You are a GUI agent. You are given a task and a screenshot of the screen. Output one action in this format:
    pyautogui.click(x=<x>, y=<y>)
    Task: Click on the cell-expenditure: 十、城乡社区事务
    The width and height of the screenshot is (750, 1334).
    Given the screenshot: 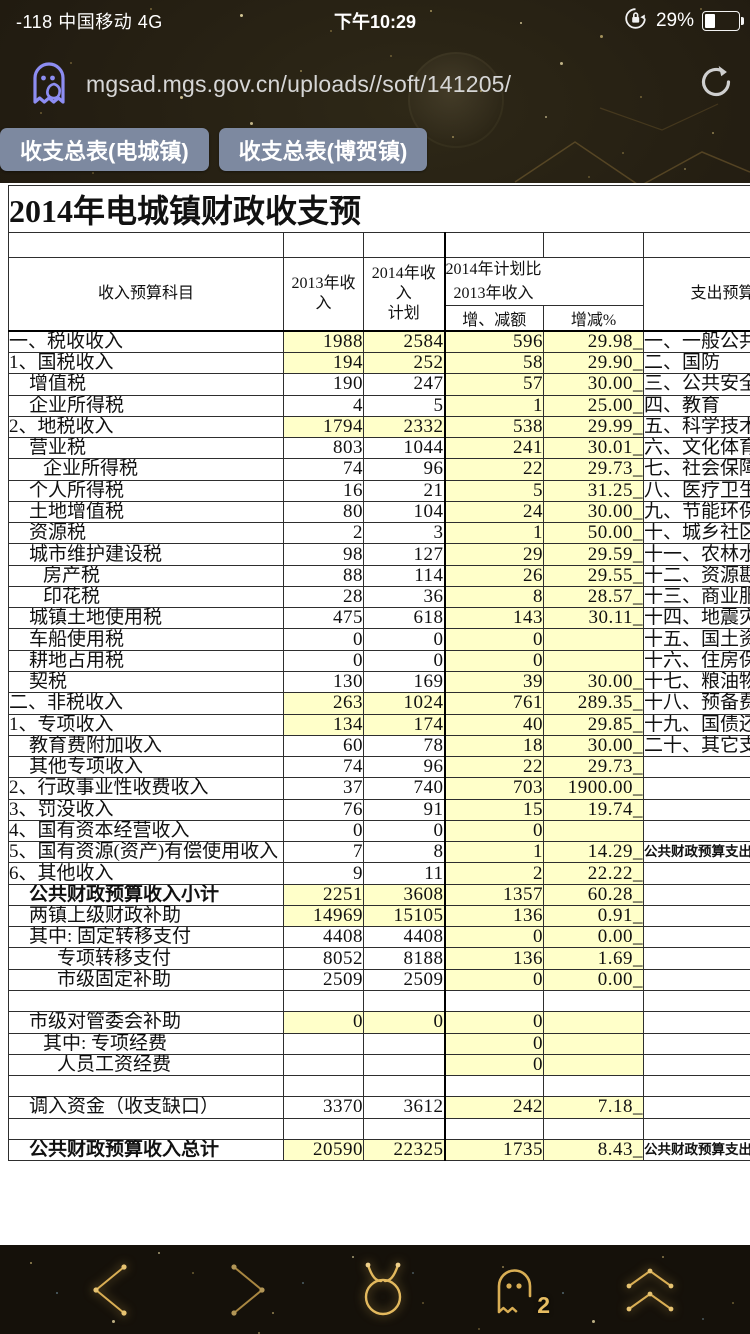 What is the action you would take?
    pyautogui.click(x=696, y=533)
    